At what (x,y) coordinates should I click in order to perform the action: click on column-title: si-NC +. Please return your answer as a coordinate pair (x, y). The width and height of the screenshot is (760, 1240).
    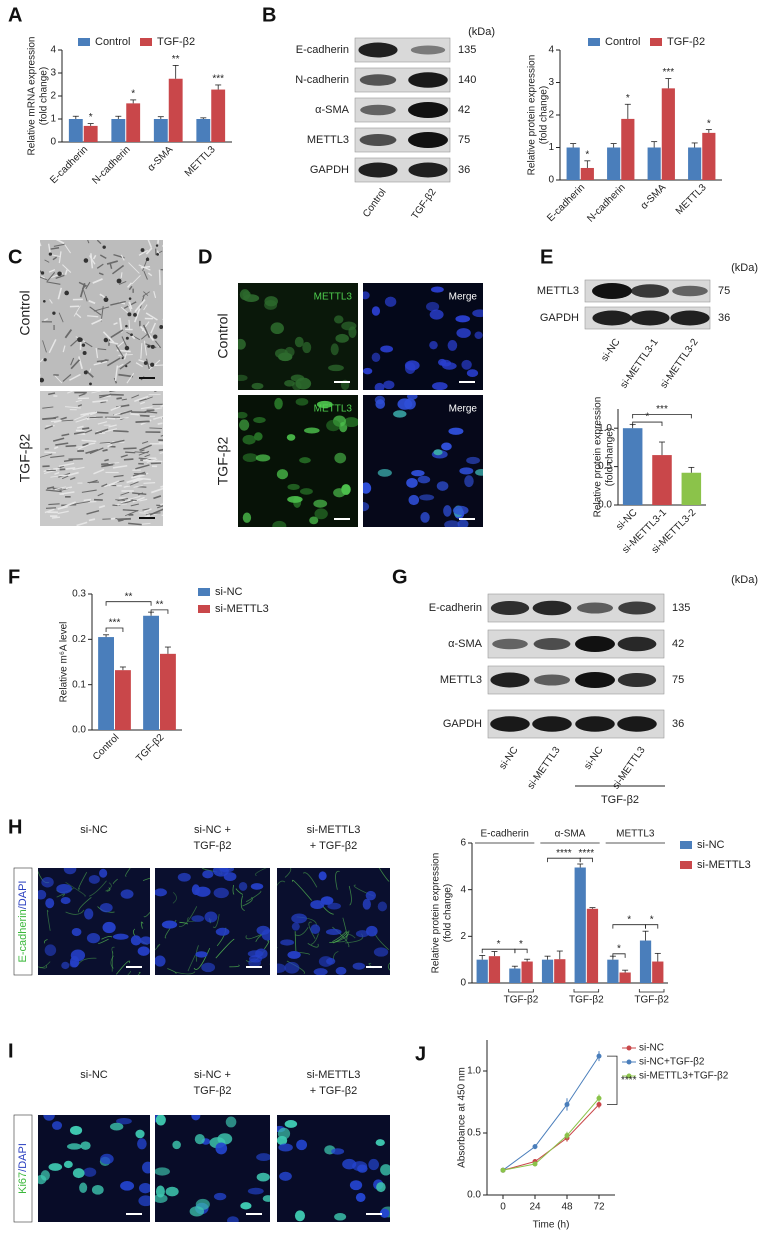
    Looking at the image, I should click on (212, 1075).